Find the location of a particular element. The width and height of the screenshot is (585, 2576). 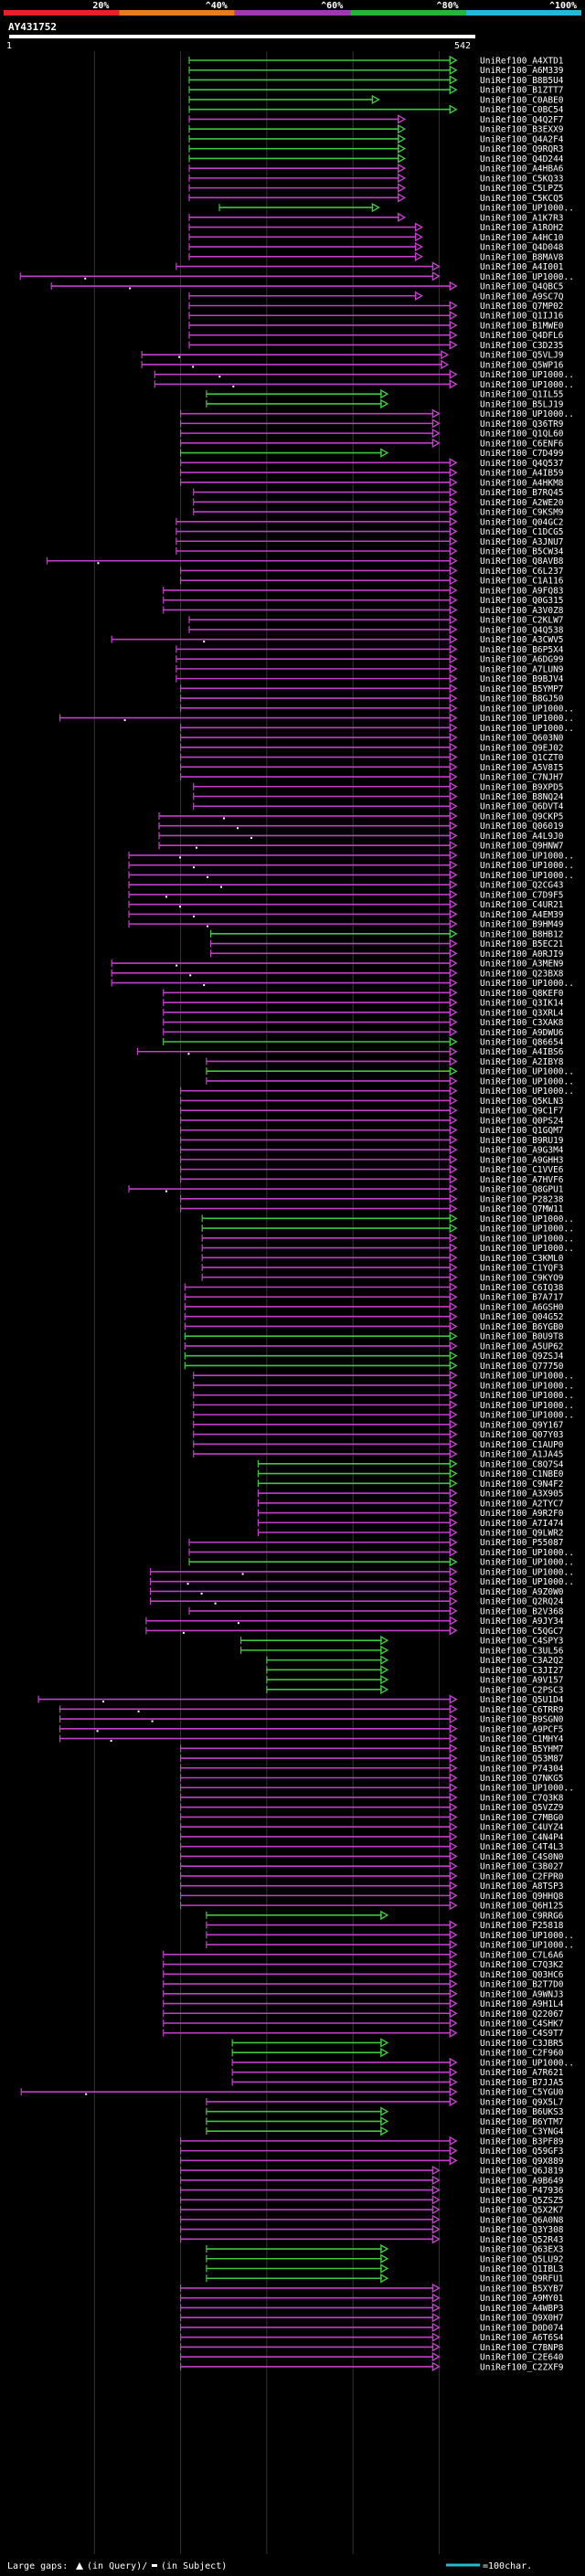

hit-row: UniRef100_Q9EJ02 is located at coordinates (372, 747).